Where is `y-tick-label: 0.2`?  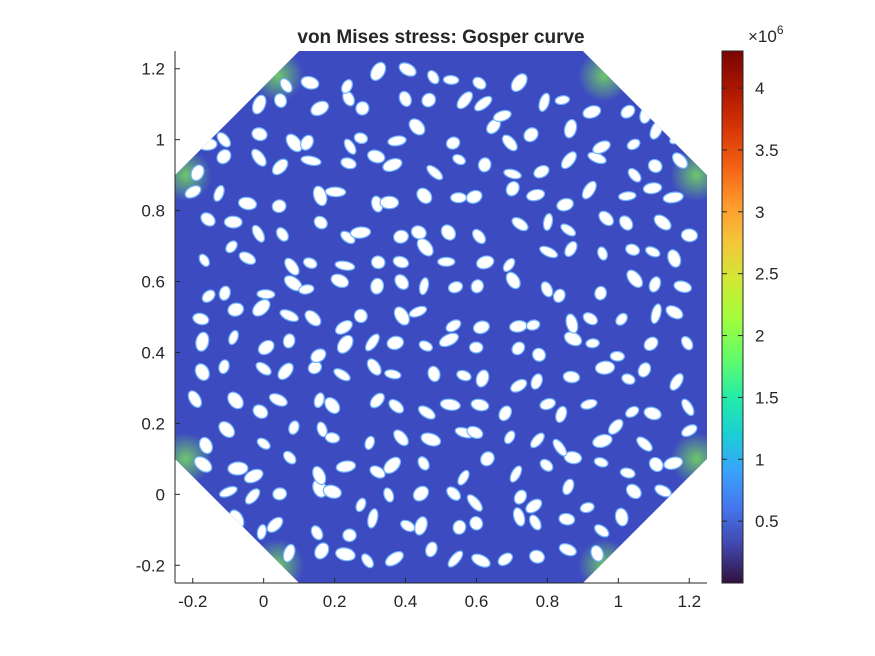 y-tick-label: 0.2 is located at coordinates (153, 423).